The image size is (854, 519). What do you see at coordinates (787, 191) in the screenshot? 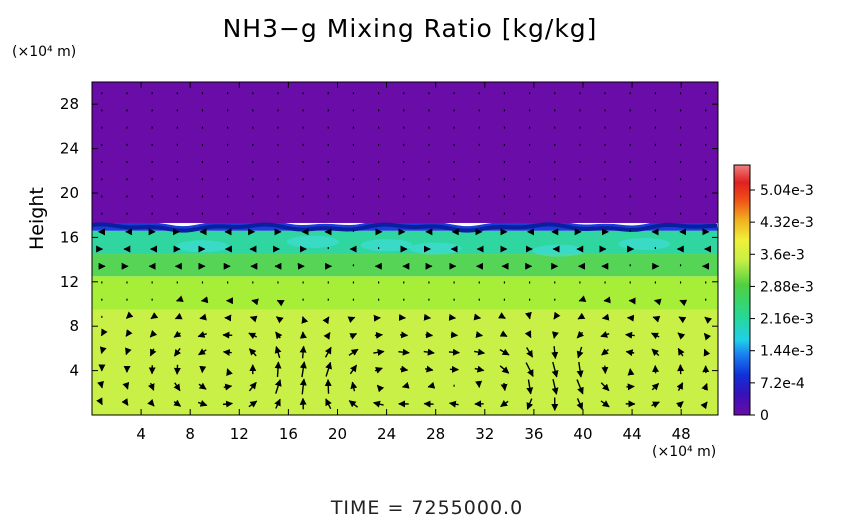
I see `colorbar-tick-label: 5.04e-3` at bounding box center [787, 191].